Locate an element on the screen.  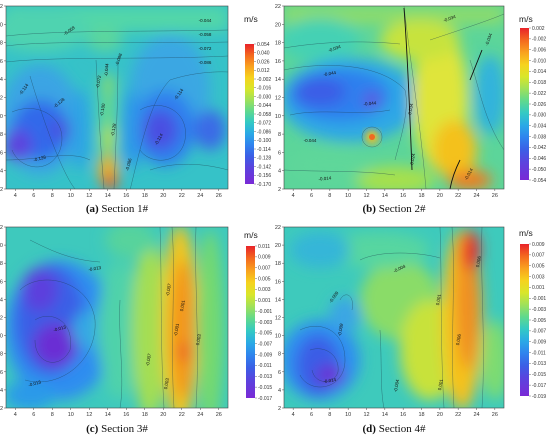
colorbar-tick-label: -0.013 is located at coordinates (265, 377).